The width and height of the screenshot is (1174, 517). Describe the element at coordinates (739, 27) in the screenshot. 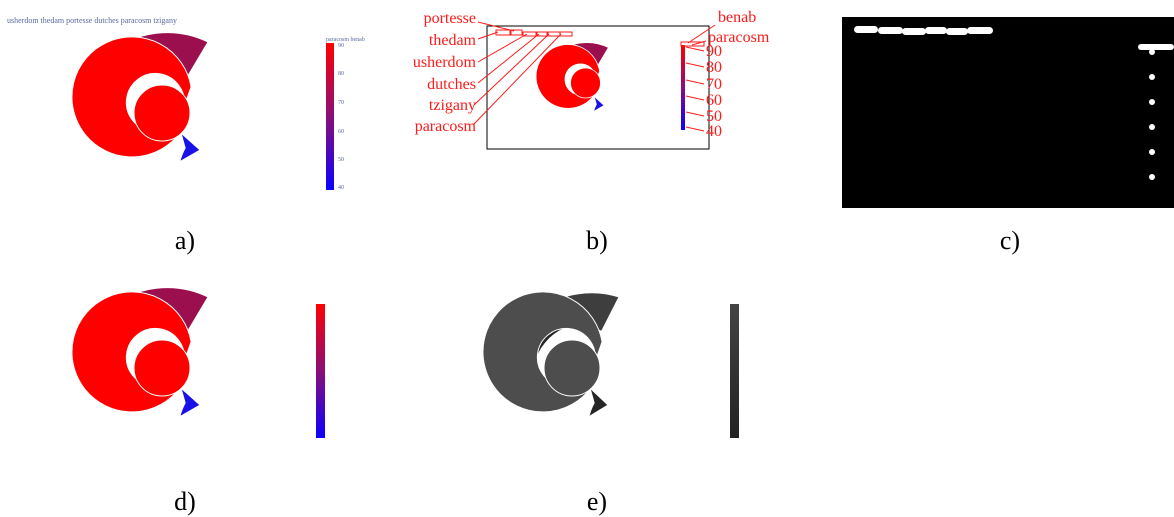

I see `annotation-labels-right: benab paracosm` at that location.